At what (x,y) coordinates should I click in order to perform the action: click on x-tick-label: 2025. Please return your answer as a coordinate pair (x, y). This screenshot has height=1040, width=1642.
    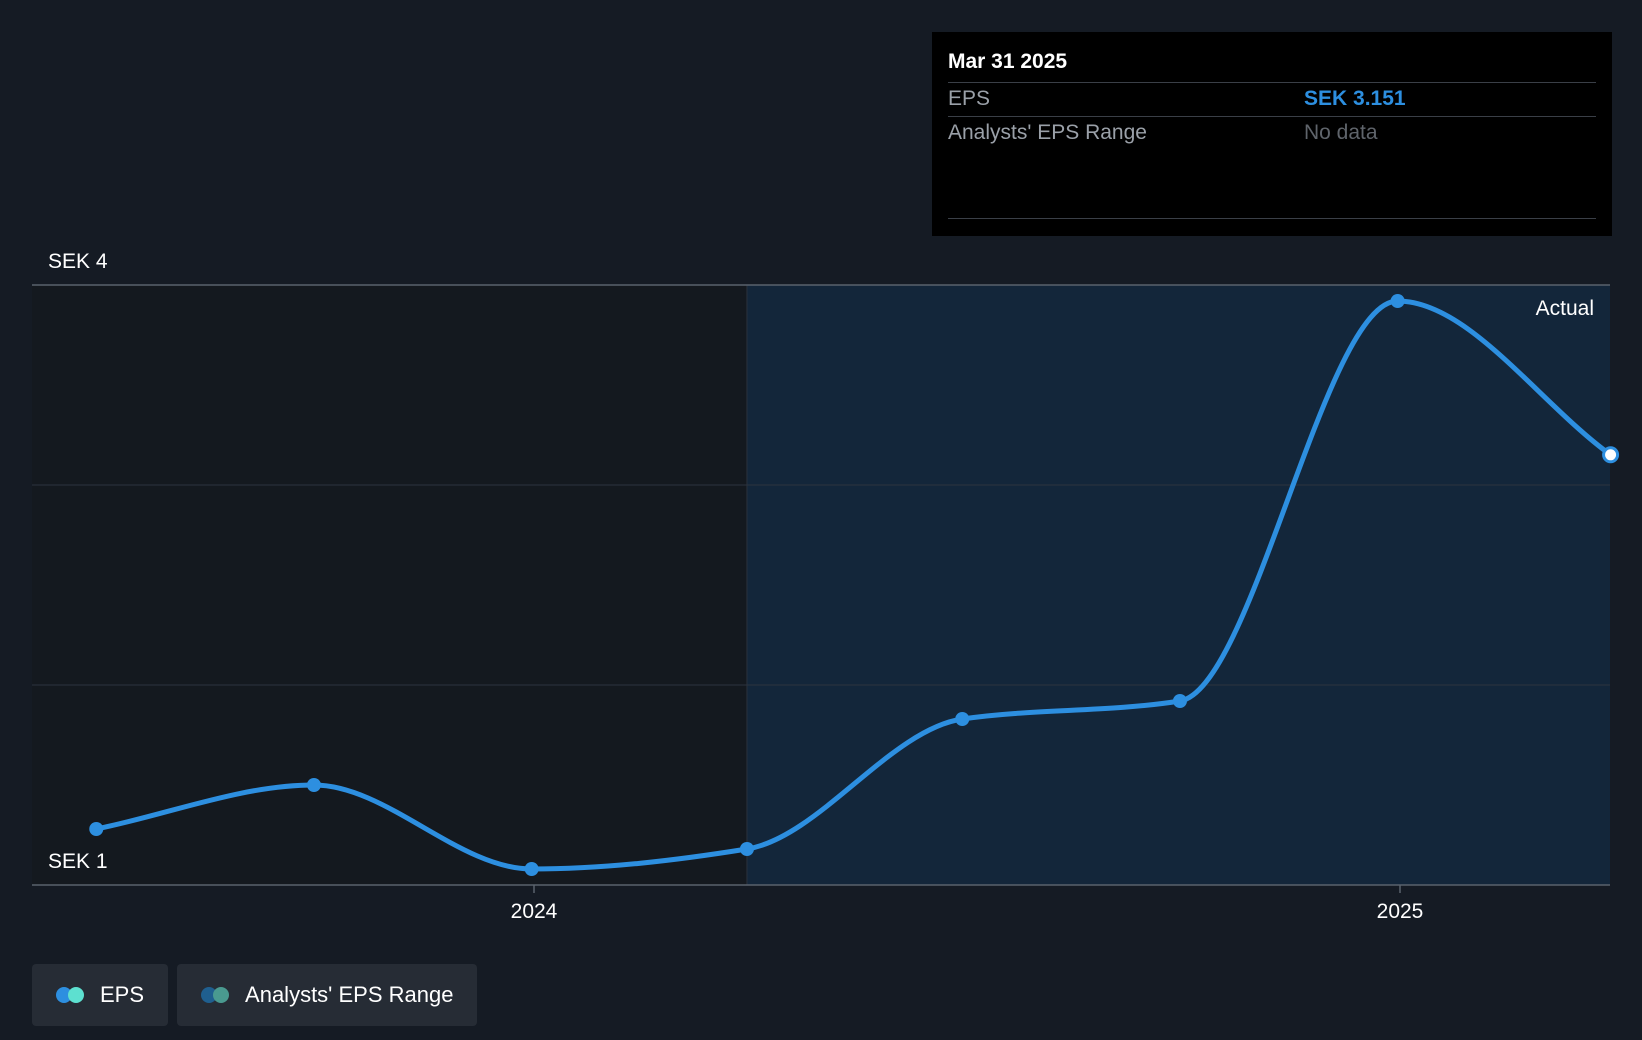
    Looking at the image, I should click on (1400, 911).